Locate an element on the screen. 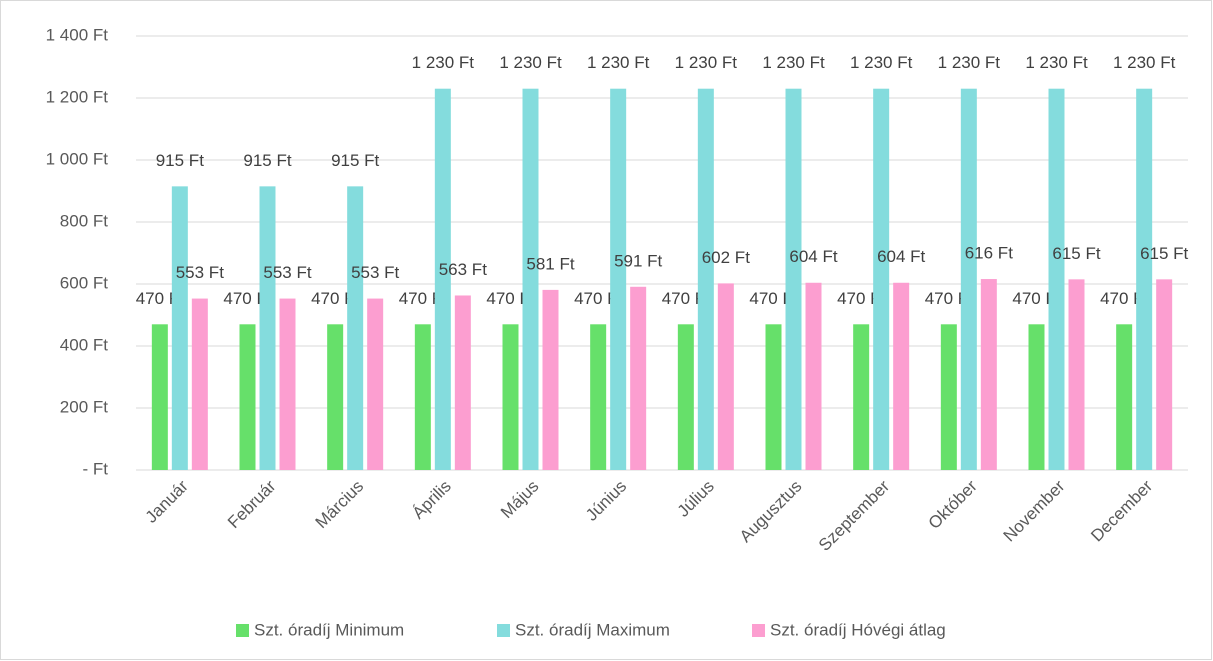  y-tick-label: 1 000 Ft is located at coordinates (77, 158).